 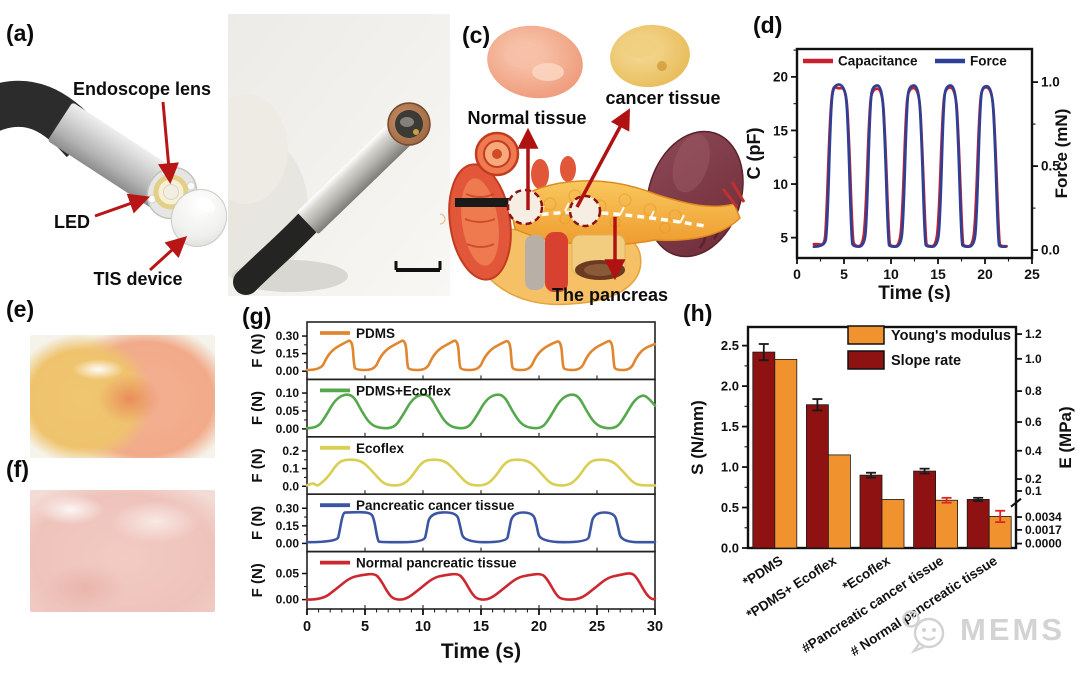 What do you see at coordinates (762, 571) in the screenshot?
I see `svg-text: *PDMS` at bounding box center [762, 571].